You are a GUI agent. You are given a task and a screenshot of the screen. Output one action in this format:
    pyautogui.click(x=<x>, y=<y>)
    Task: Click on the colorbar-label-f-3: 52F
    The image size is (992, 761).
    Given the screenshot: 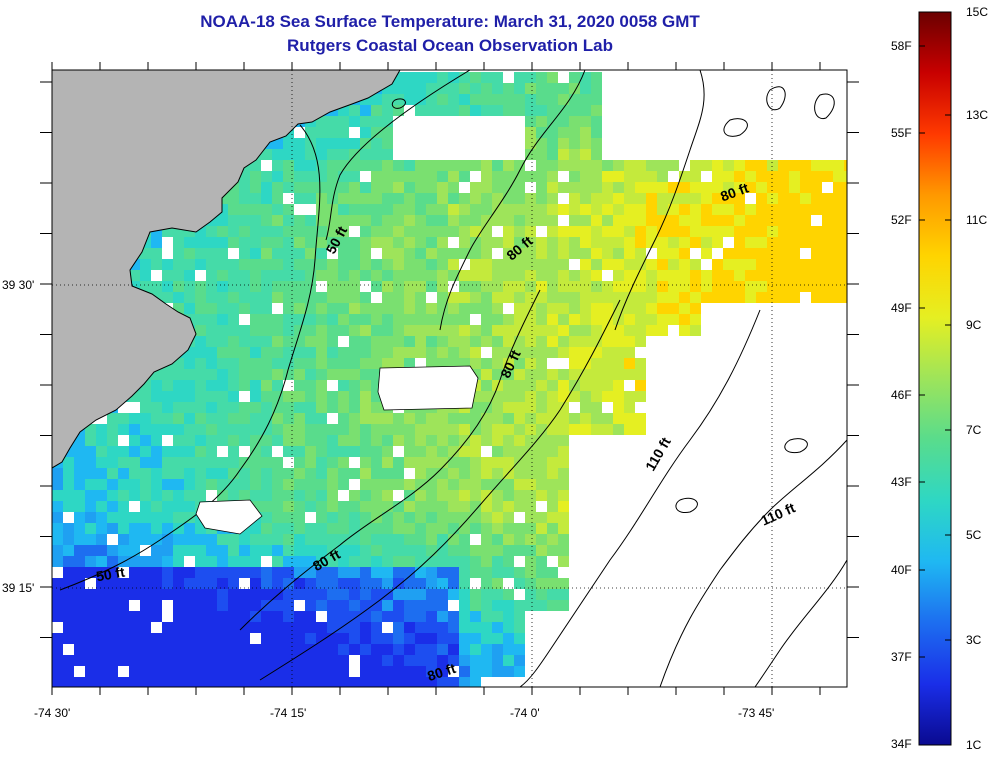 What is the action you would take?
    pyautogui.click(x=901, y=220)
    